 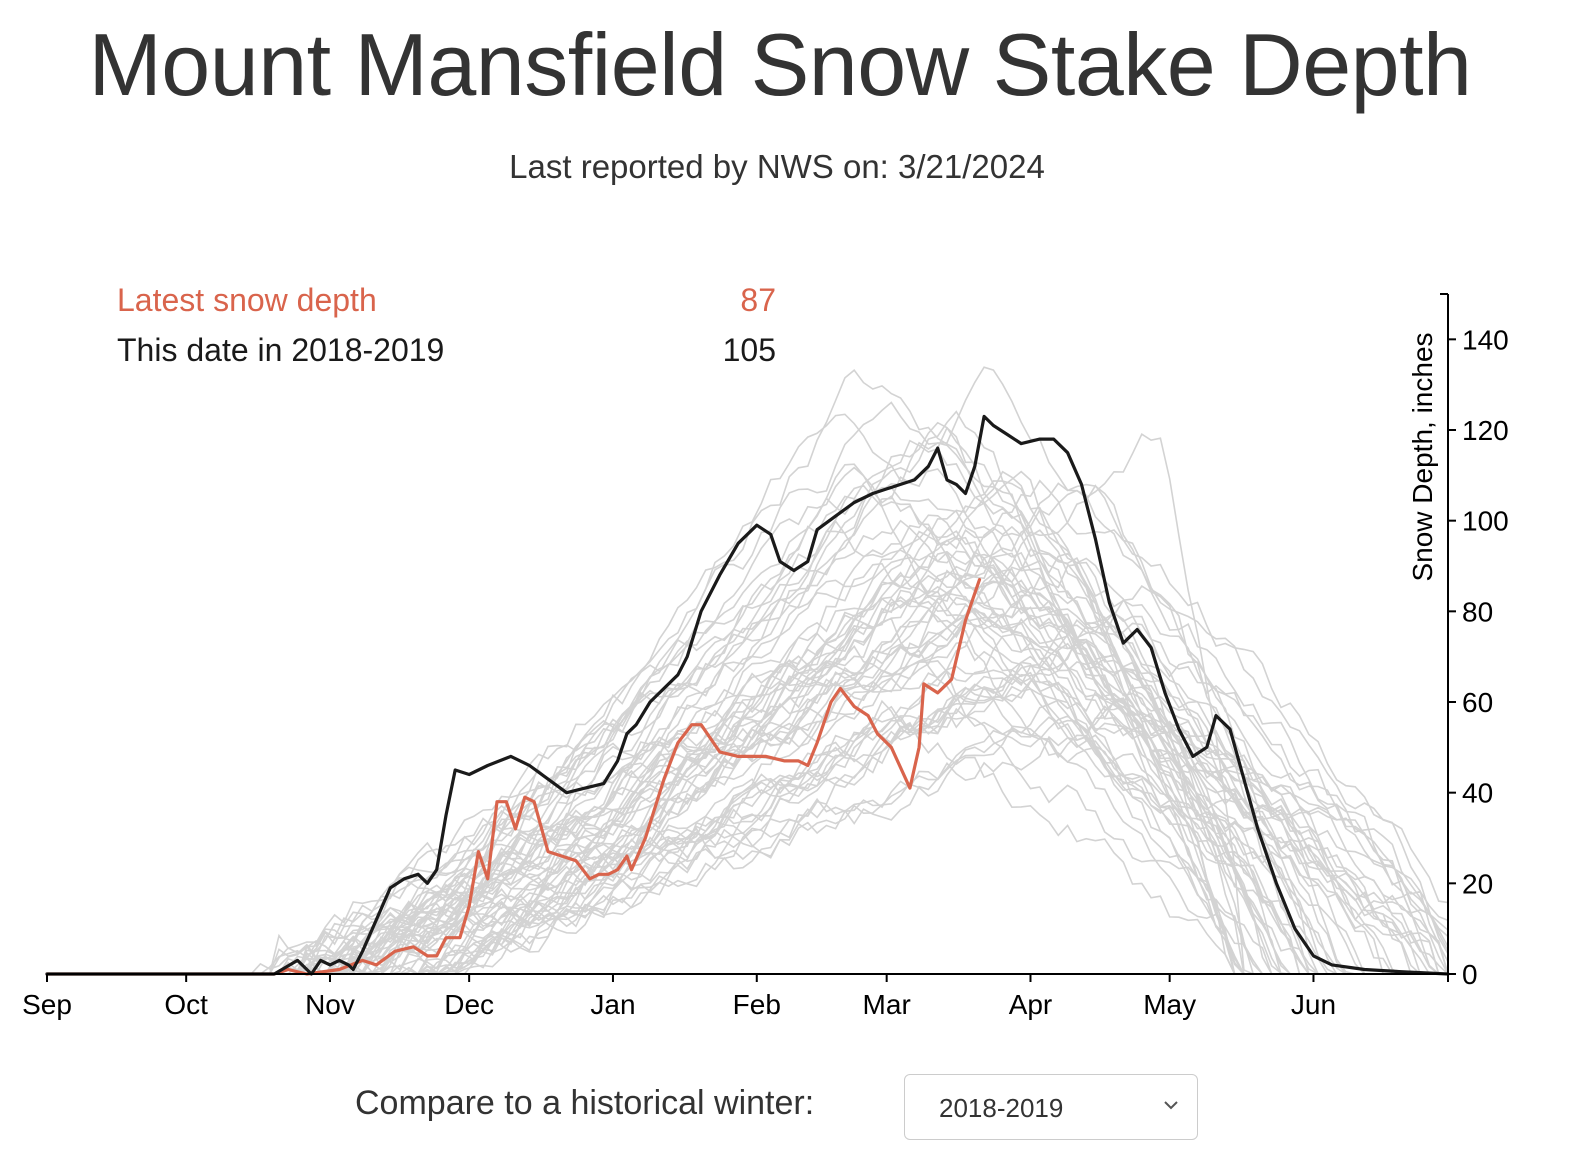 What do you see at coordinates (887, 1004) in the screenshot?
I see `x-tick-label: Mar` at bounding box center [887, 1004].